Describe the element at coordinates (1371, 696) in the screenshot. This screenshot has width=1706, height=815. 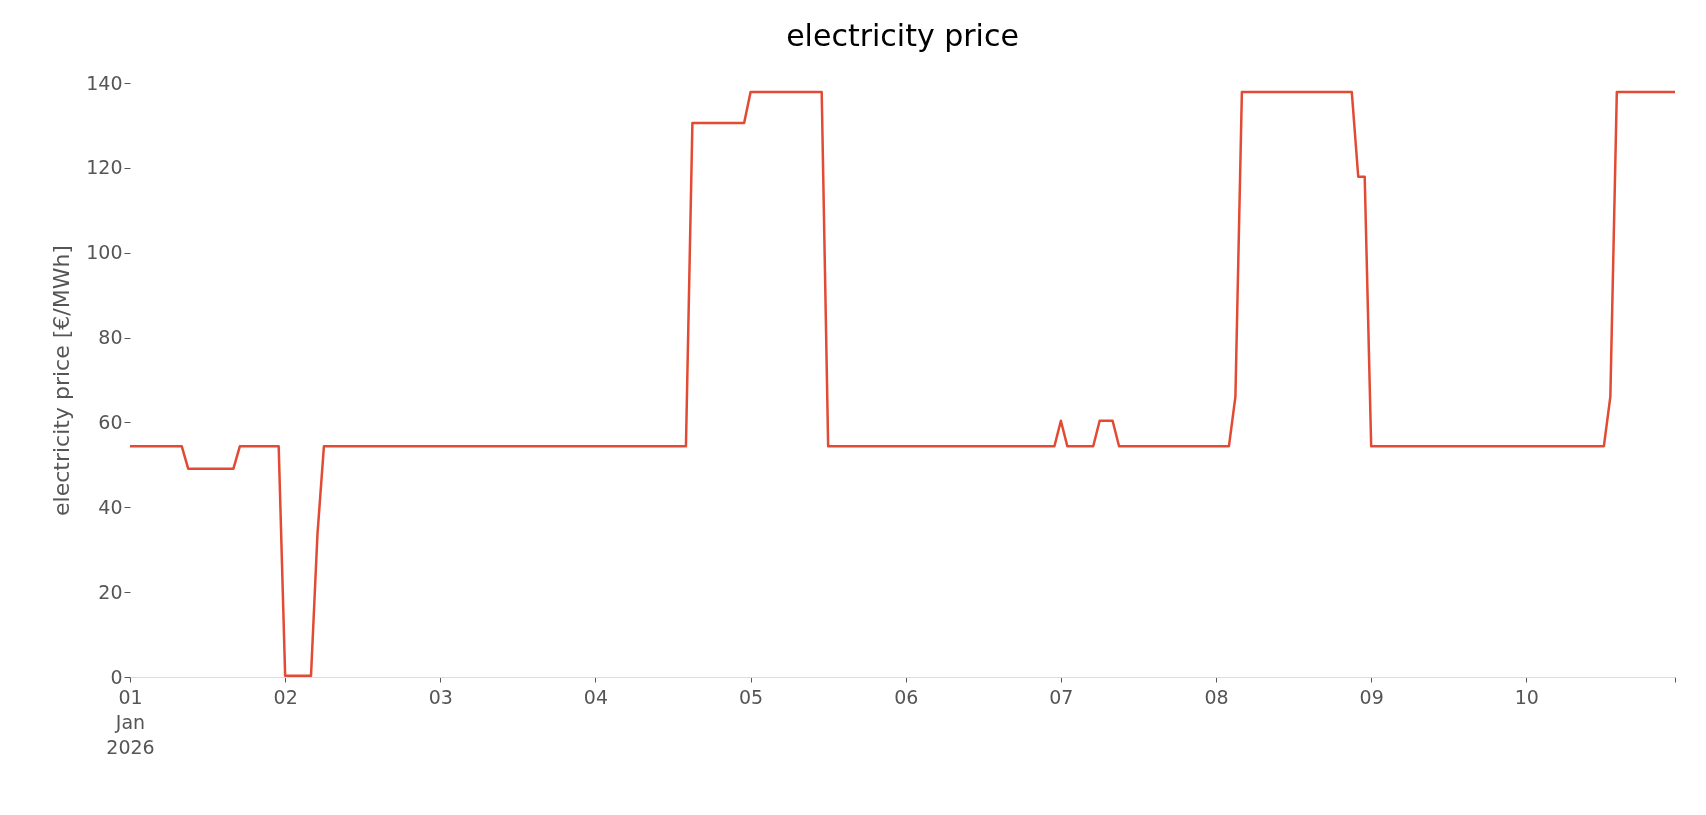
I see `x-tick-label: 09` at that location.